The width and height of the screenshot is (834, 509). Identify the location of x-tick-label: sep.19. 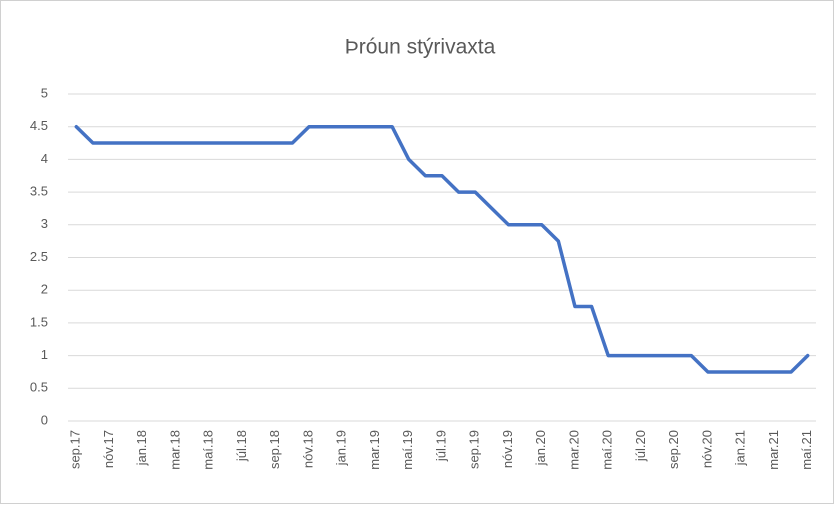
(474, 449).